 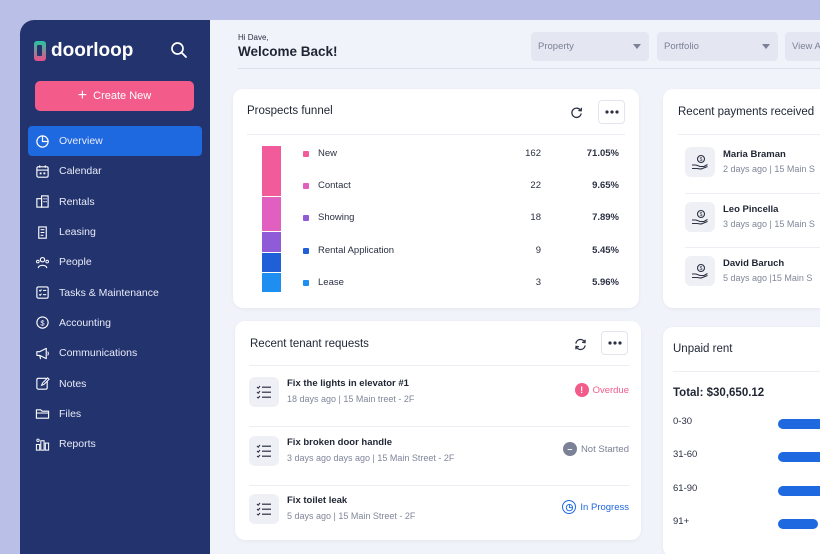 What do you see at coordinates (83, 51) in the screenshot?
I see `brand-logo: doorloop` at bounding box center [83, 51].